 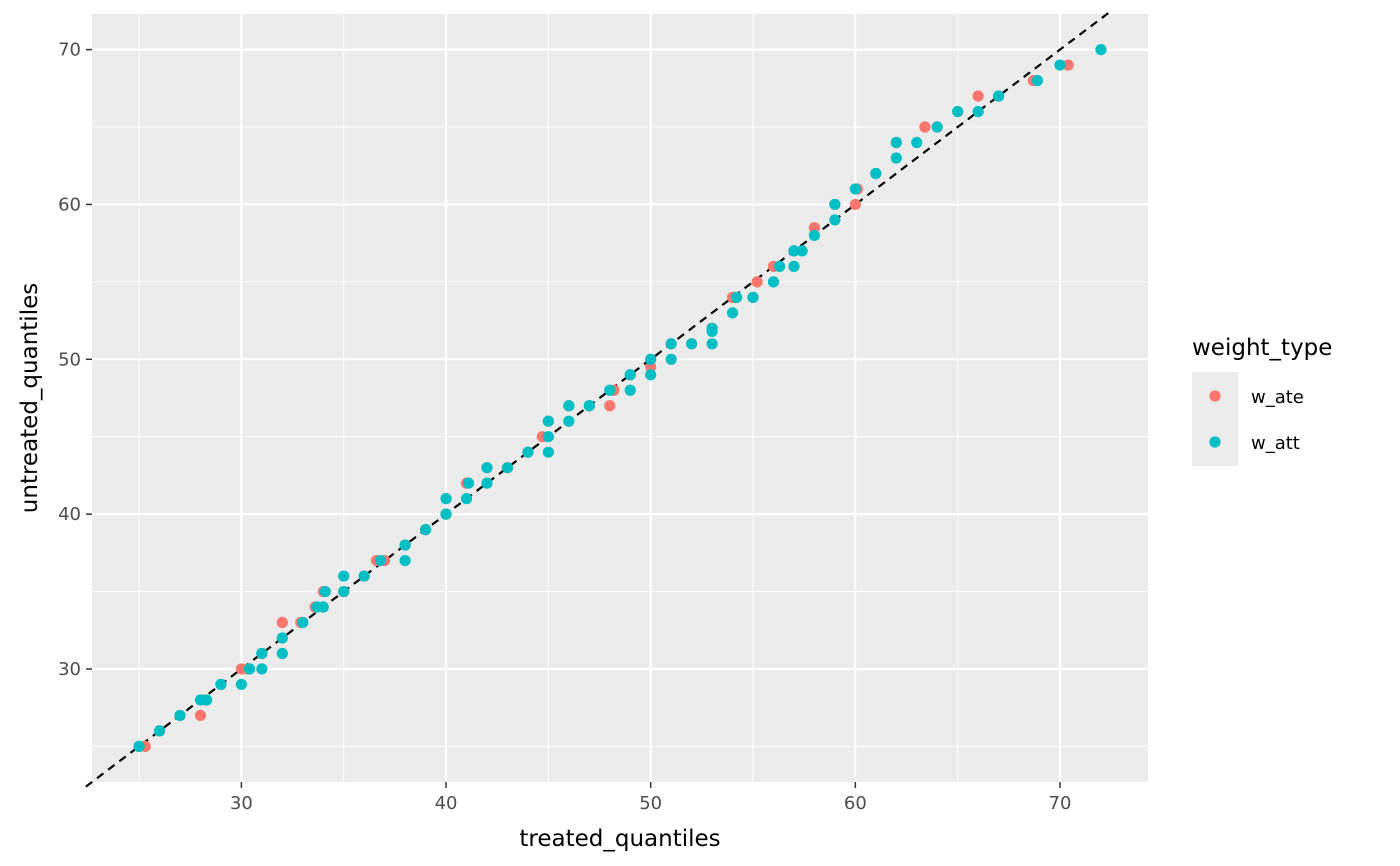 I want to click on x-tick-label: 60, so click(x=855, y=803).